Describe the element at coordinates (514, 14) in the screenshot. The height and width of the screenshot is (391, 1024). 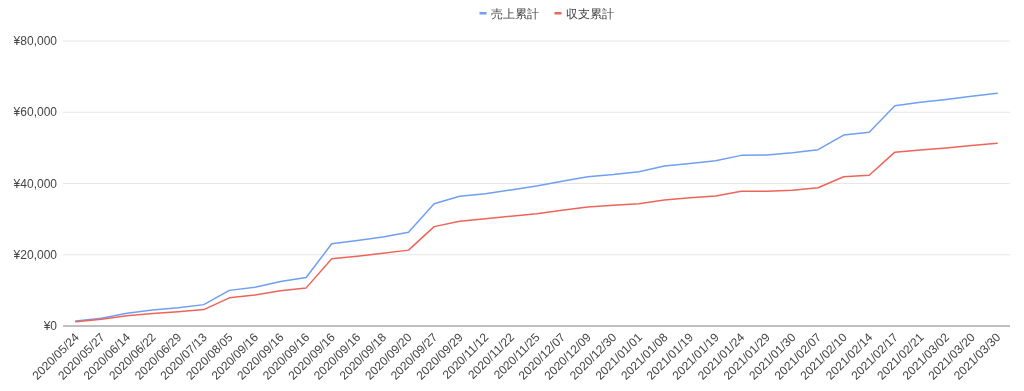
I see `legend-label: 売上累計` at that location.